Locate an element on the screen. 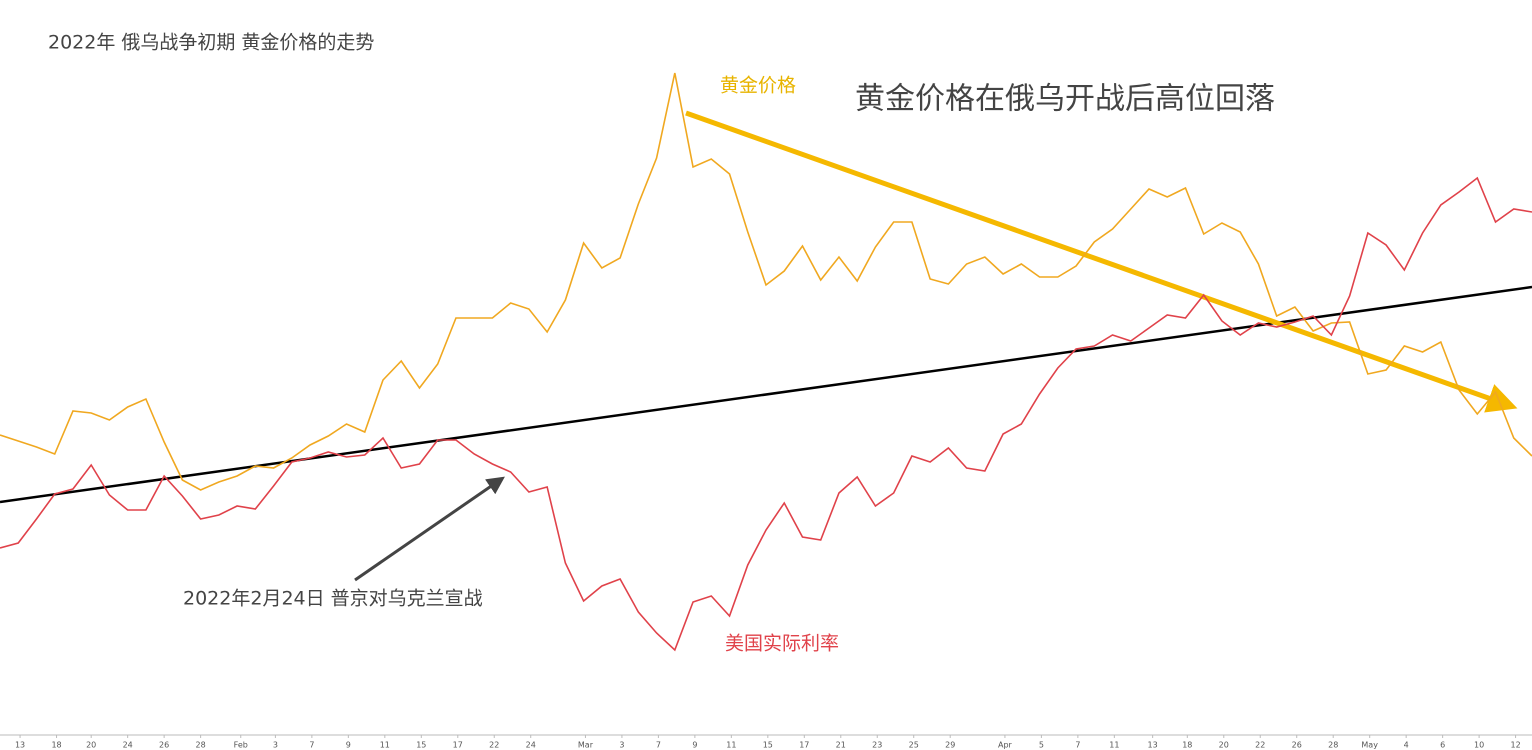 The width and height of the screenshot is (1532, 750). x-tick-label: 23 is located at coordinates (877, 745).